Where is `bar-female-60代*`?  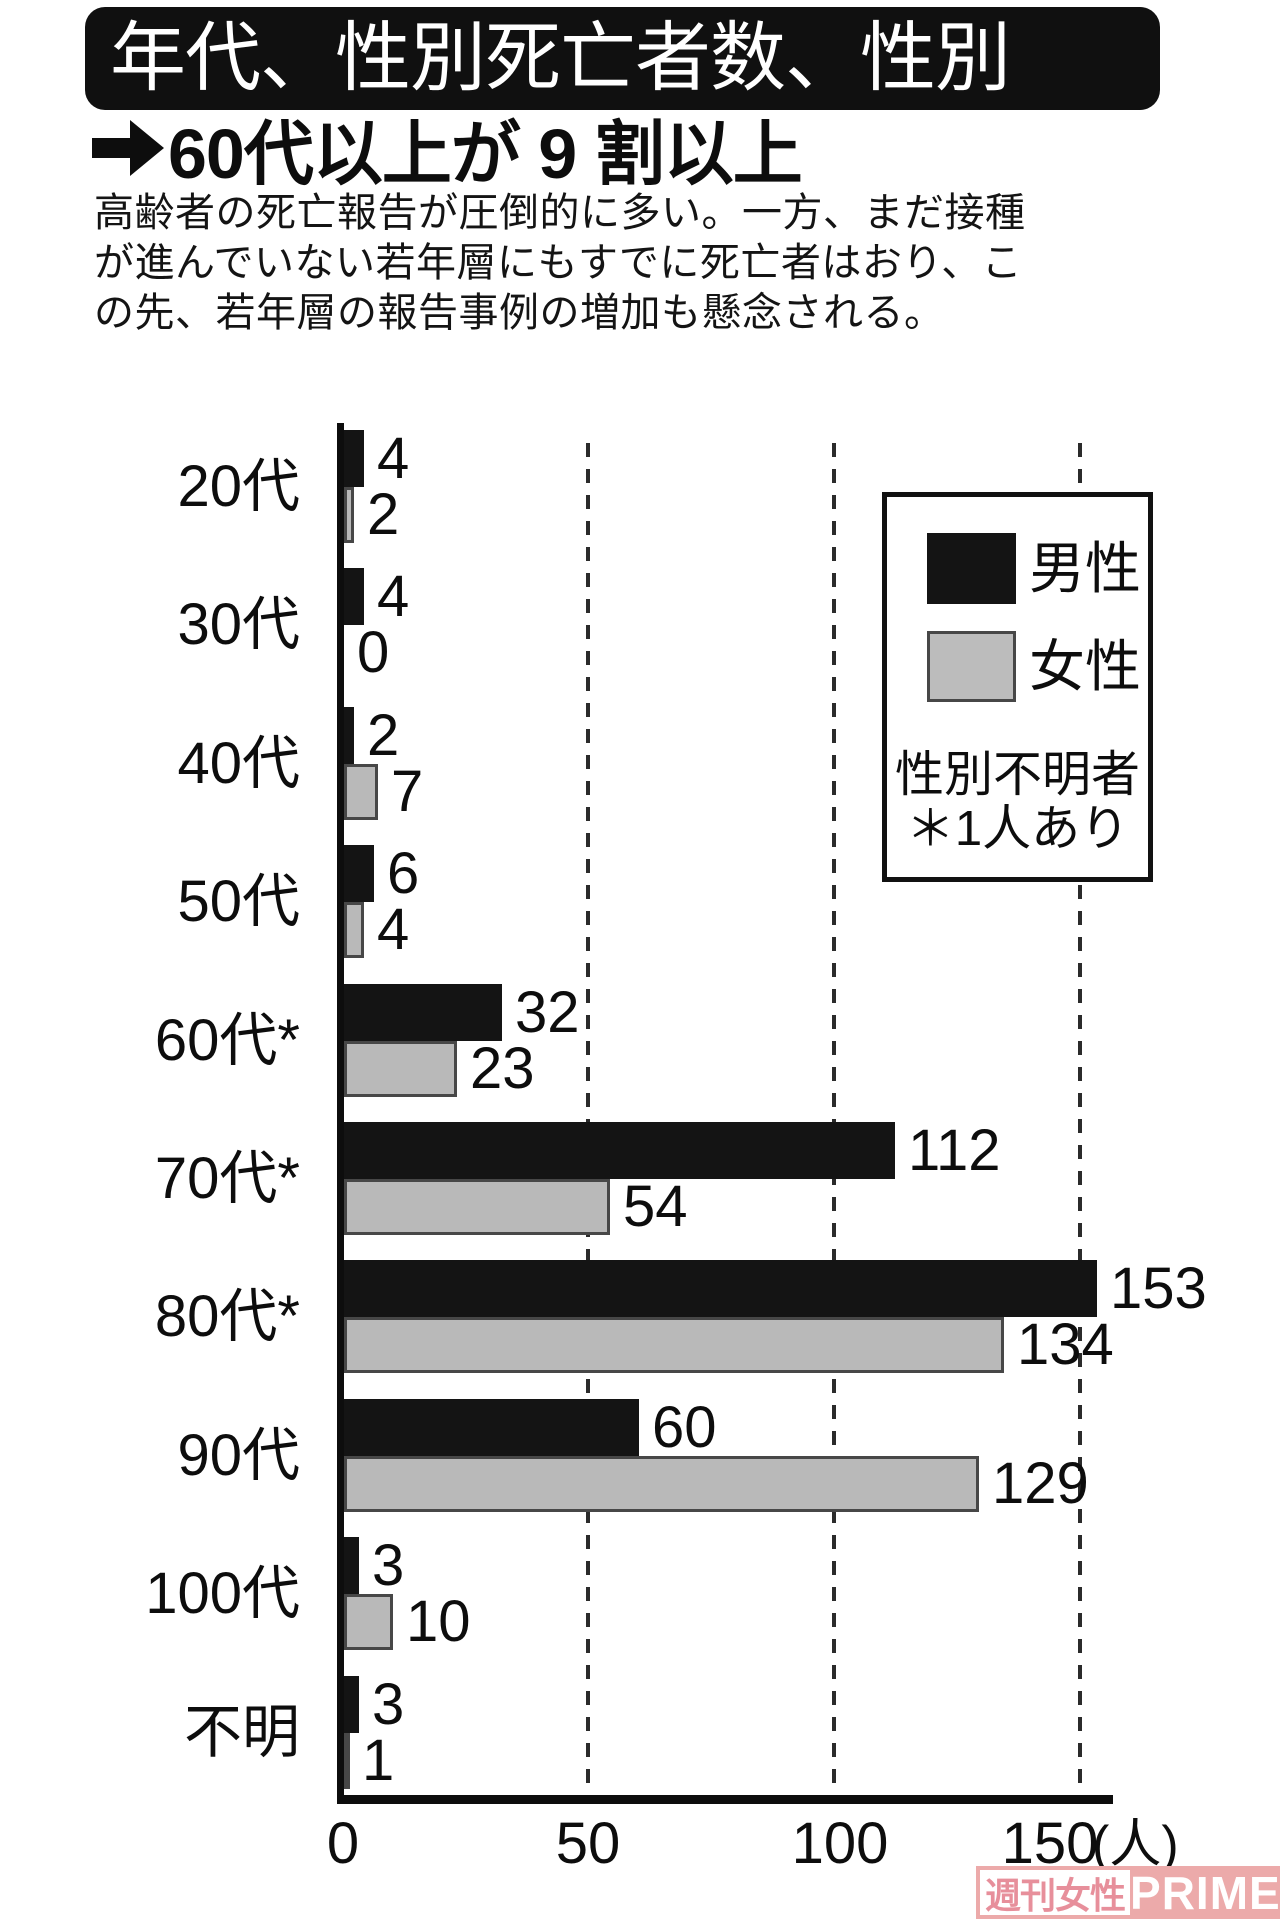
bar-female-60代* is located at coordinates (400, 1069).